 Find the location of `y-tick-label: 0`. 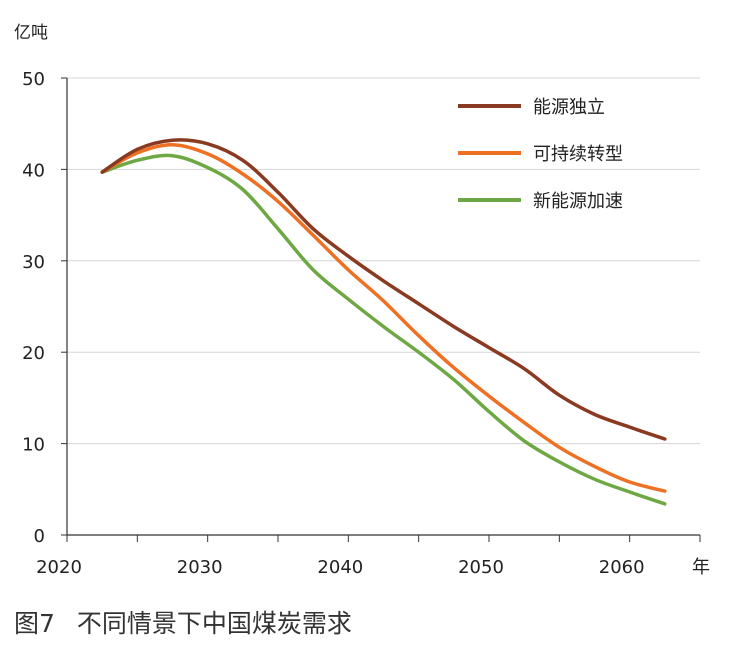

y-tick-label: 0 is located at coordinates (39, 536).